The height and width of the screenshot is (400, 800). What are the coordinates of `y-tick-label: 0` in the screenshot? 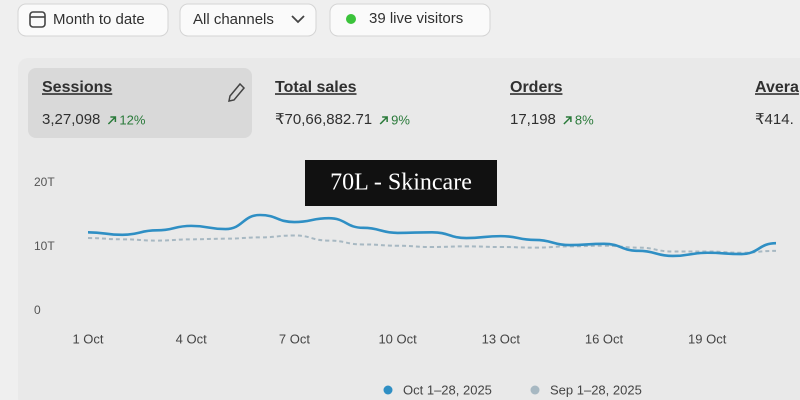 It's located at (37, 310).